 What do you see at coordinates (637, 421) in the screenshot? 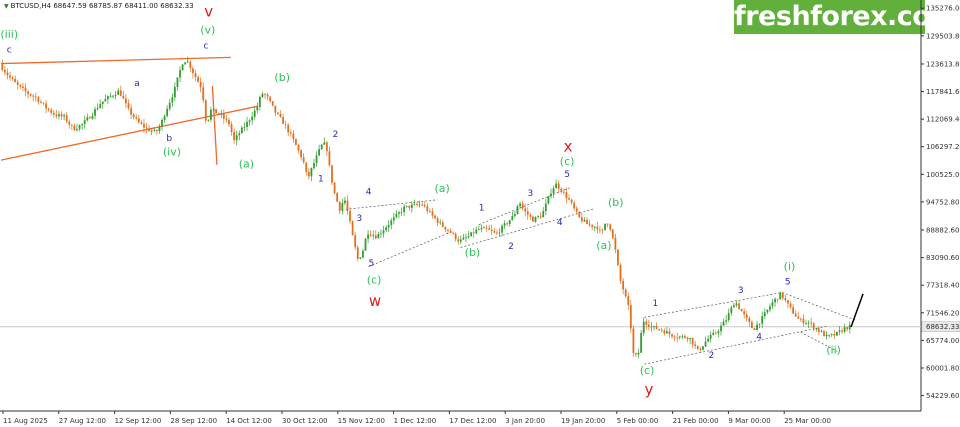
I see `x-tick-label: 5 Feb 00:00` at bounding box center [637, 421].